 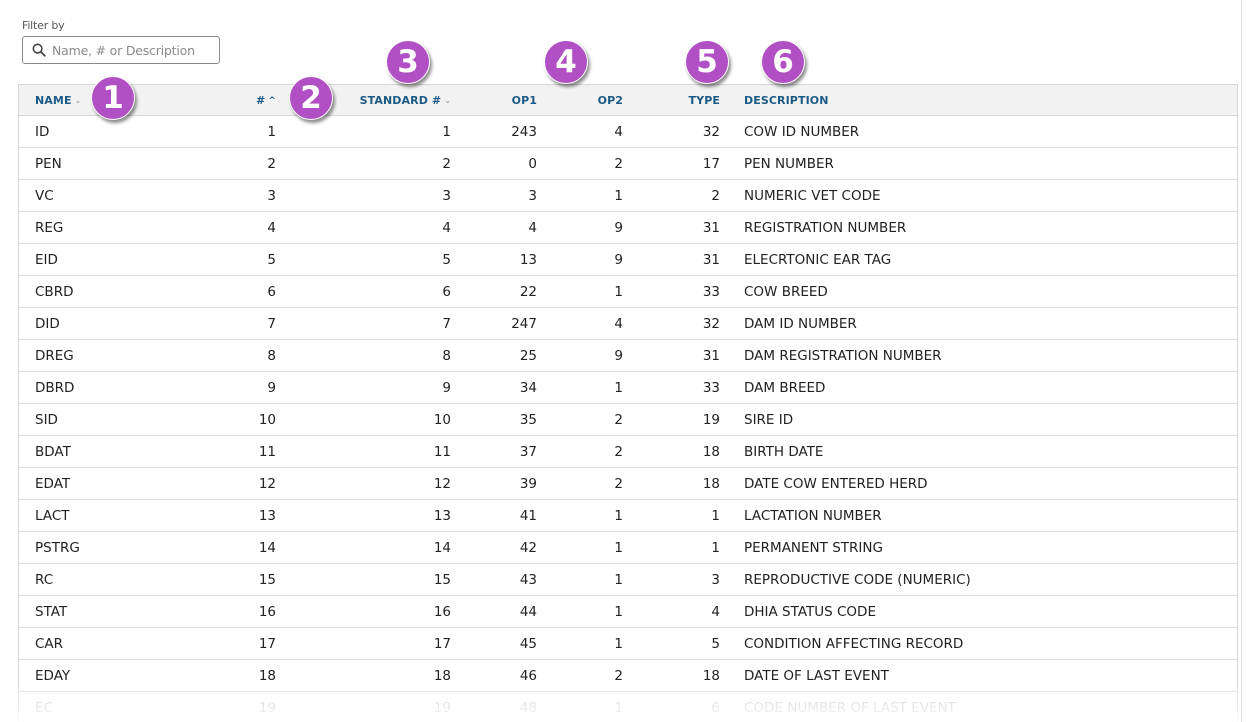 What do you see at coordinates (671, 579) in the screenshot?
I see `cell-type: 3` at bounding box center [671, 579].